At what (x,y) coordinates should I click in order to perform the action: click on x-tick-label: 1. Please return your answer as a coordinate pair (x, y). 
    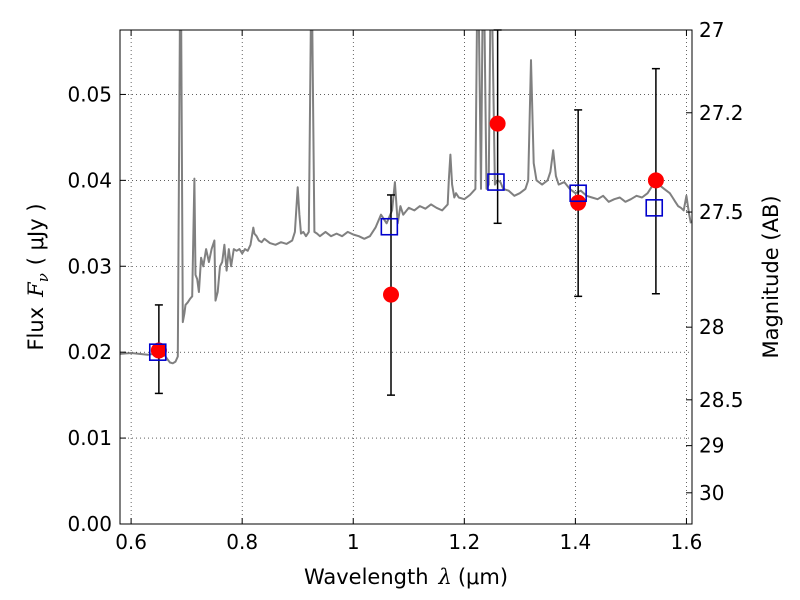
    Looking at the image, I should click on (353, 542).